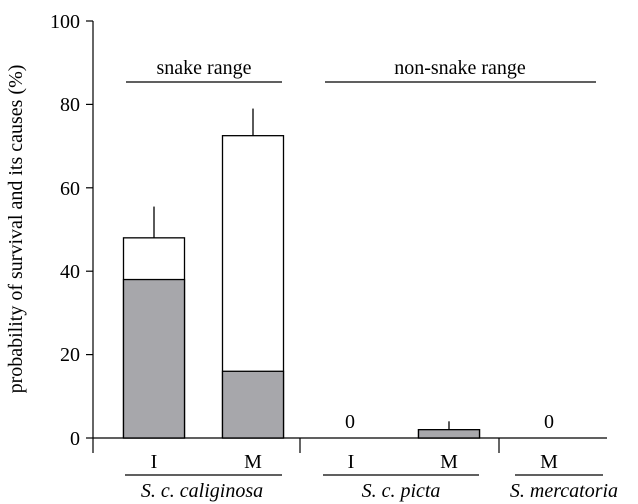  What do you see at coordinates (204, 68) in the screenshot?
I see `range-label-snake: snake range` at bounding box center [204, 68].